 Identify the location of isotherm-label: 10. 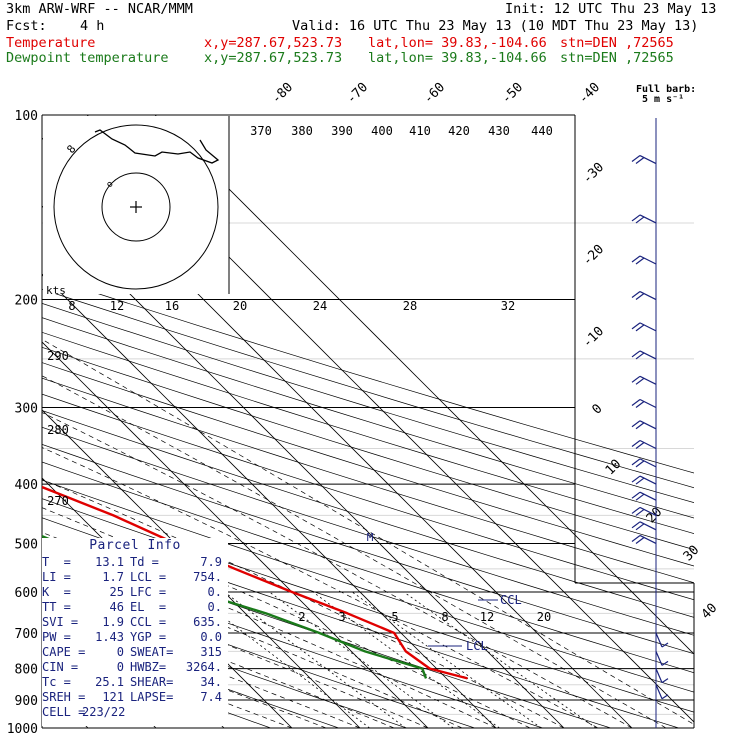
(614, 468).